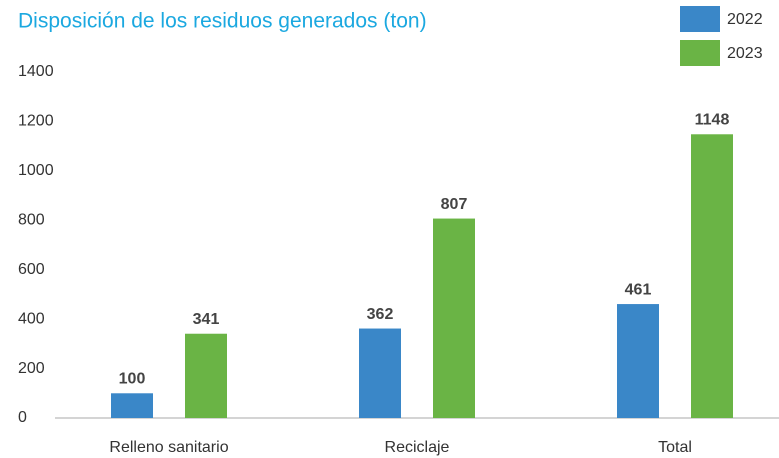  What do you see at coordinates (31, 269) in the screenshot?
I see `y-tick-label: 600` at bounding box center [31, 269].